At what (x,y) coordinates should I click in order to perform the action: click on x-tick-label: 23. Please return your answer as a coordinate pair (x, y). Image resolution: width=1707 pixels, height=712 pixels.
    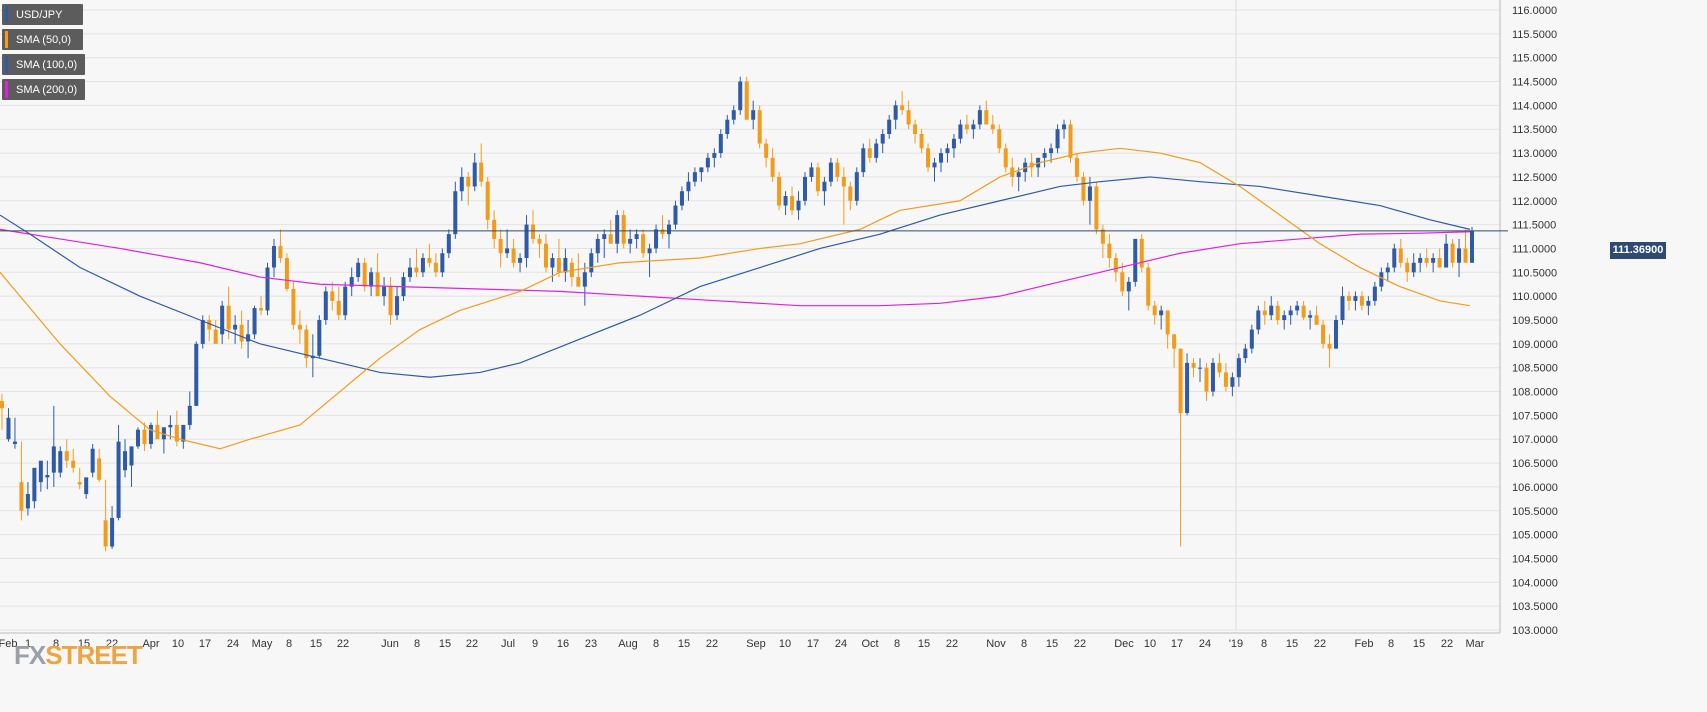
    Looking at the image, I should click on (591, 644).